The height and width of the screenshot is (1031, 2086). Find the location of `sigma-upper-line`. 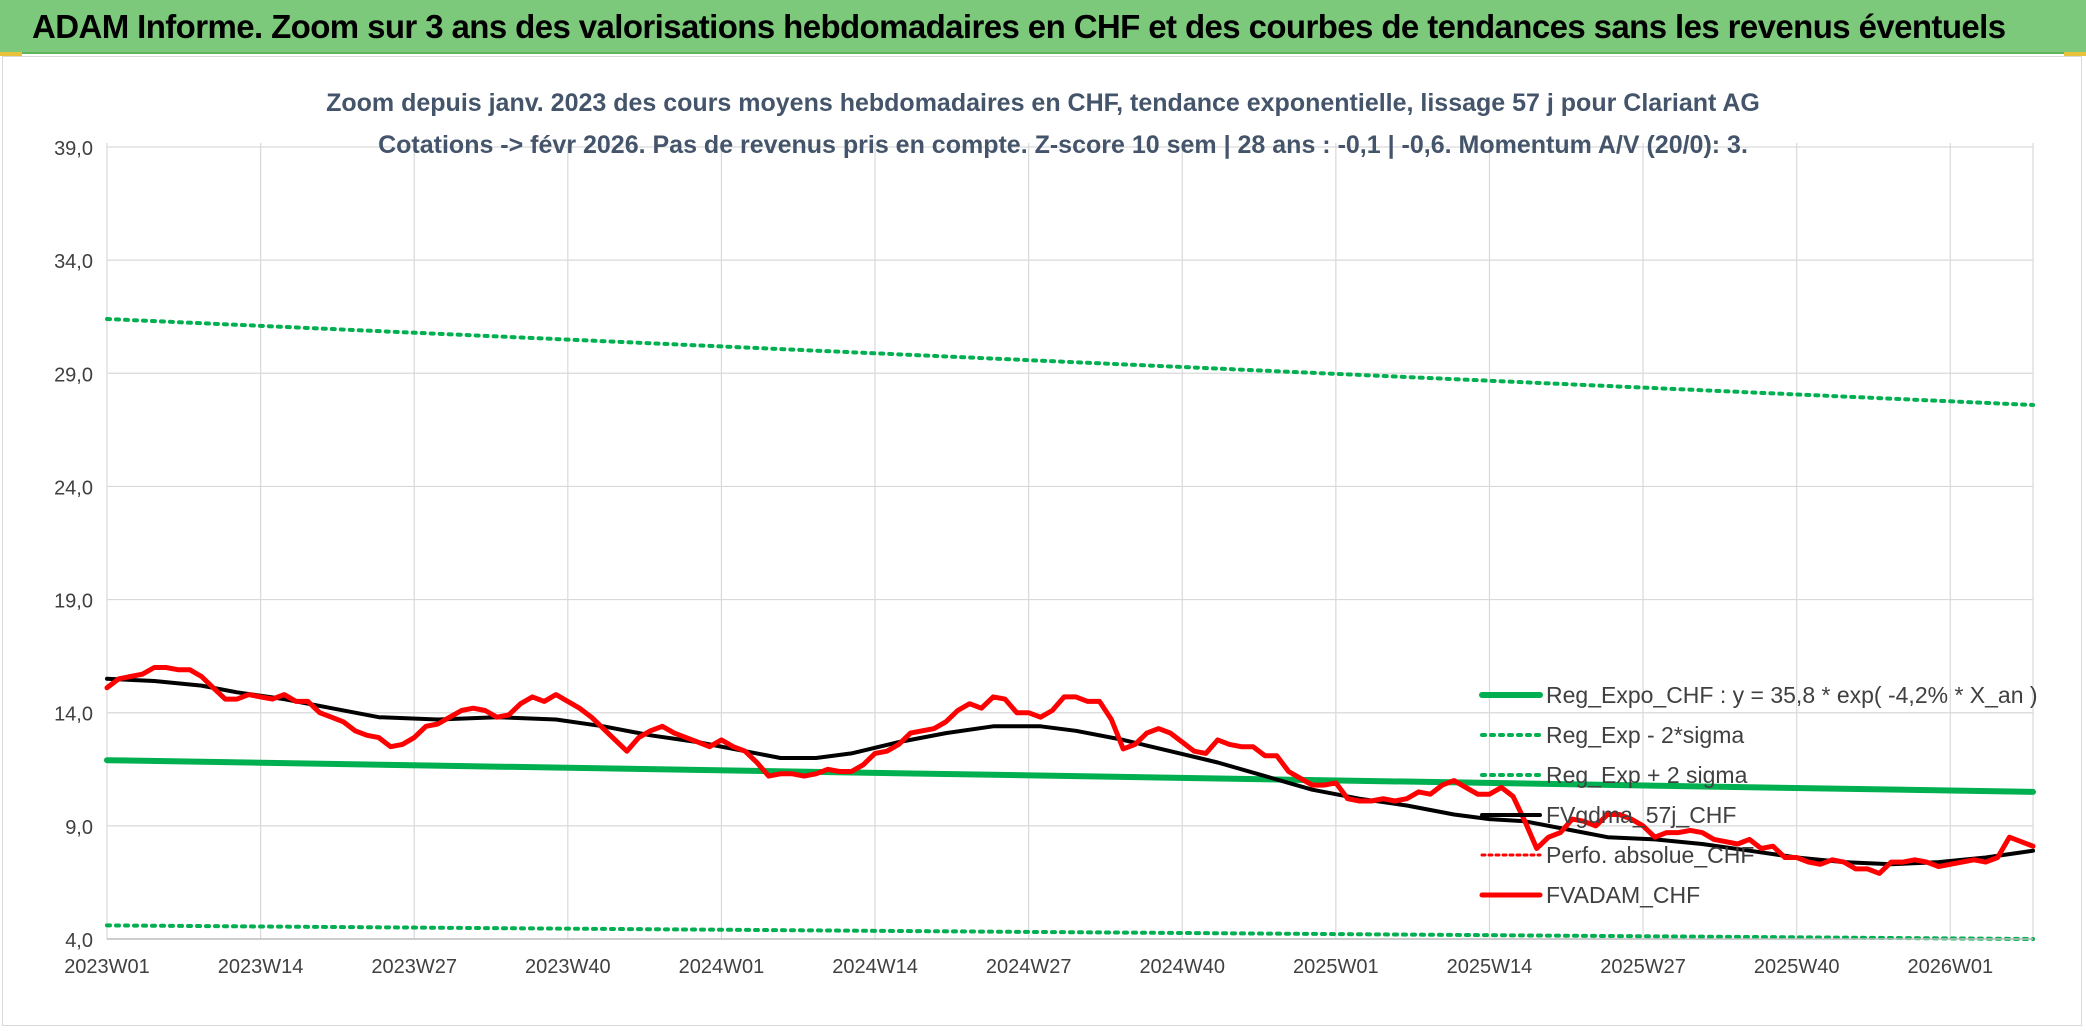

sigma-upper-line is located at coordinates (1070, 362).